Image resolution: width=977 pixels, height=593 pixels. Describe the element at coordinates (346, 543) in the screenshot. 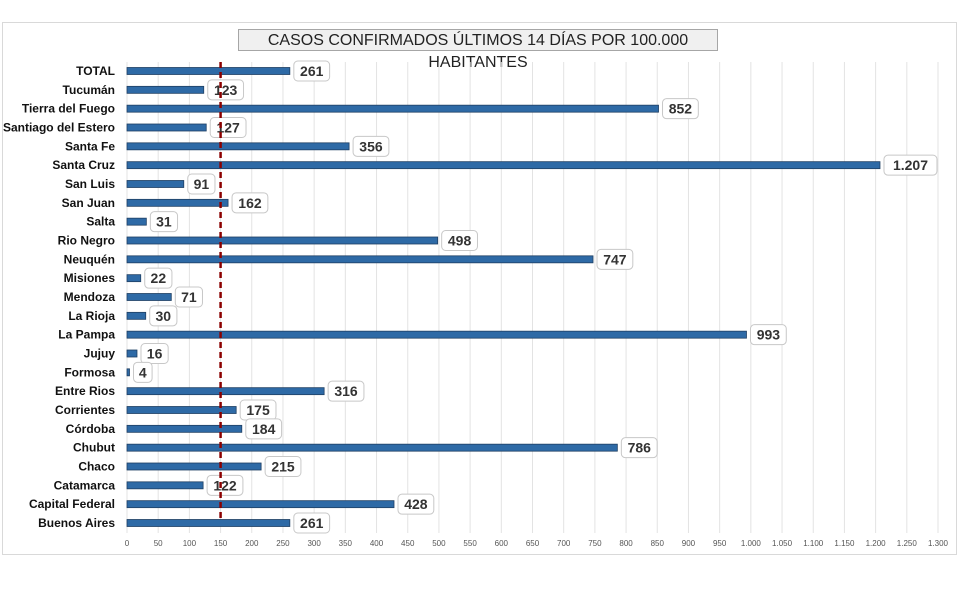

I see `x-tick-label: 350` at that location.